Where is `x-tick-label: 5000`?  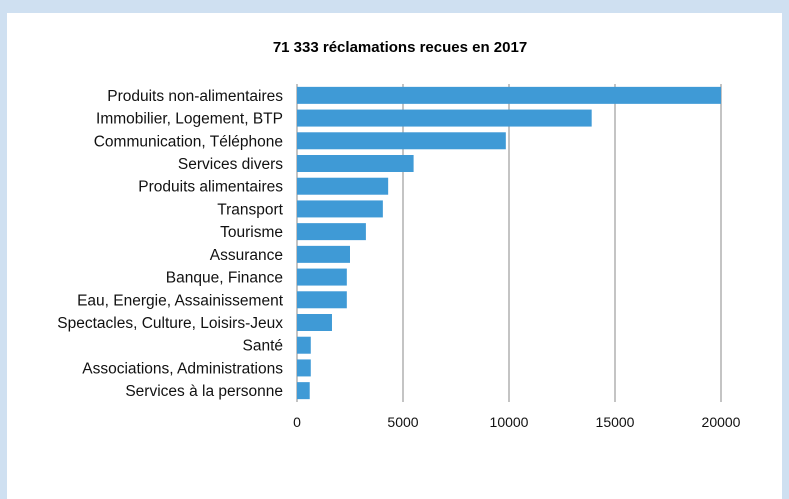
x-tick-label: 5000 is located at coordinates (402, 422).